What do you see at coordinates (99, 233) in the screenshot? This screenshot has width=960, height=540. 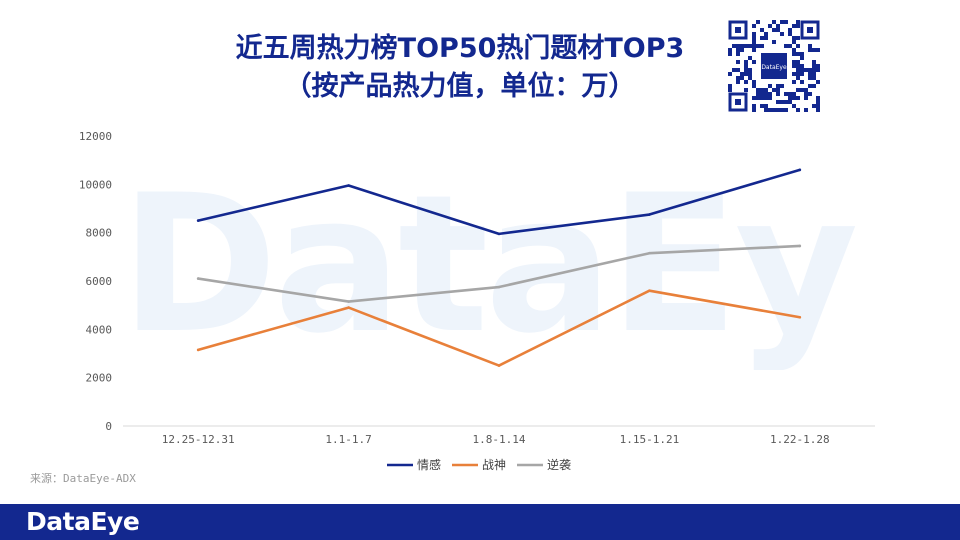 I see `y-tick-label: 8000` at bounding box center [99, 233].